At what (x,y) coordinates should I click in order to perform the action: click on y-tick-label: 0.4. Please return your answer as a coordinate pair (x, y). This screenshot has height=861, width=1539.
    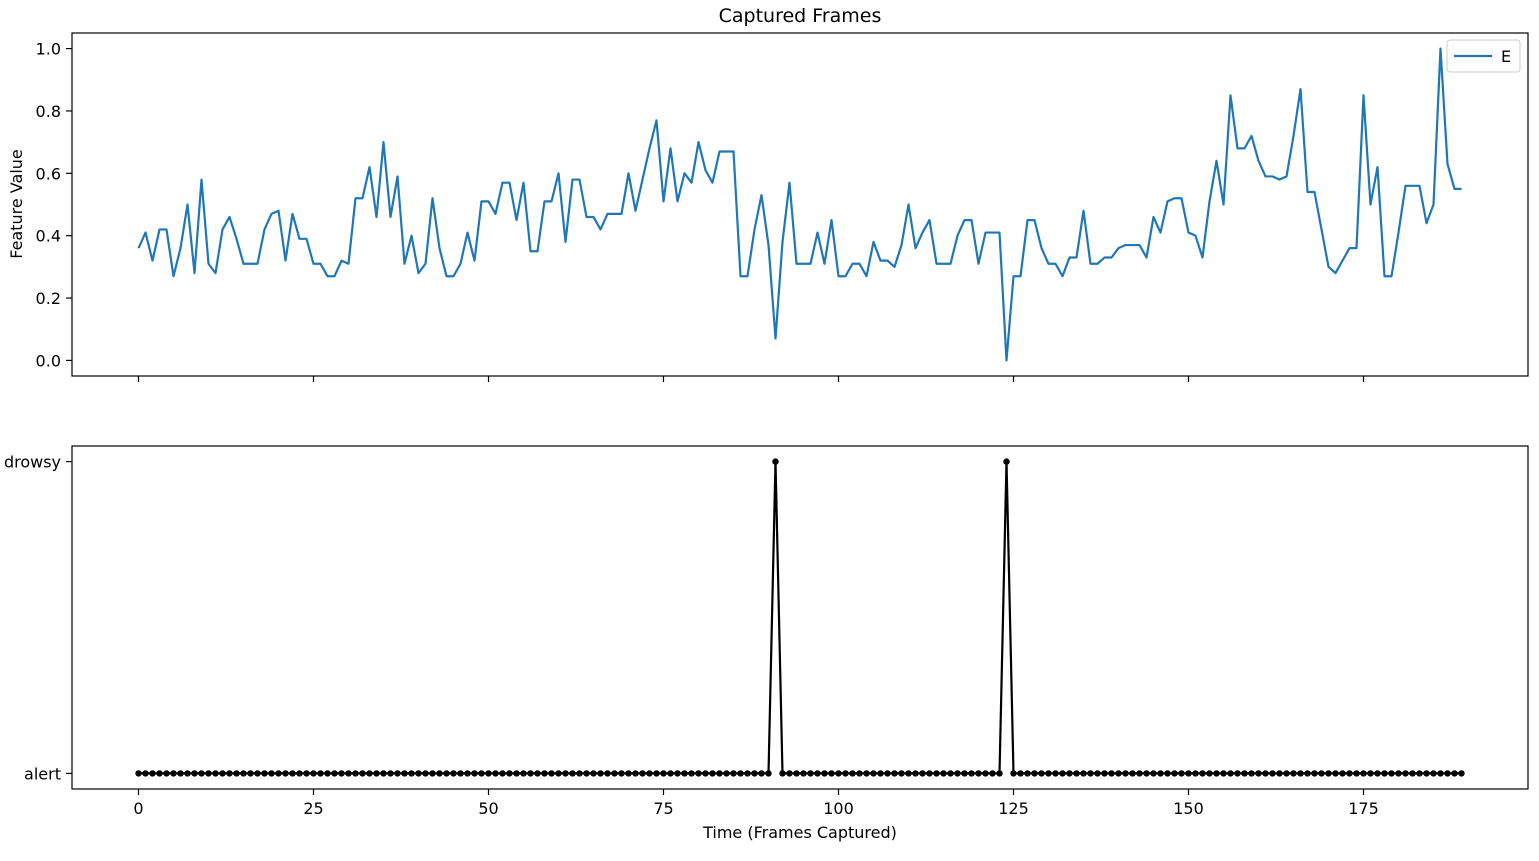
    Looking at the image, I should click on (48, 236).